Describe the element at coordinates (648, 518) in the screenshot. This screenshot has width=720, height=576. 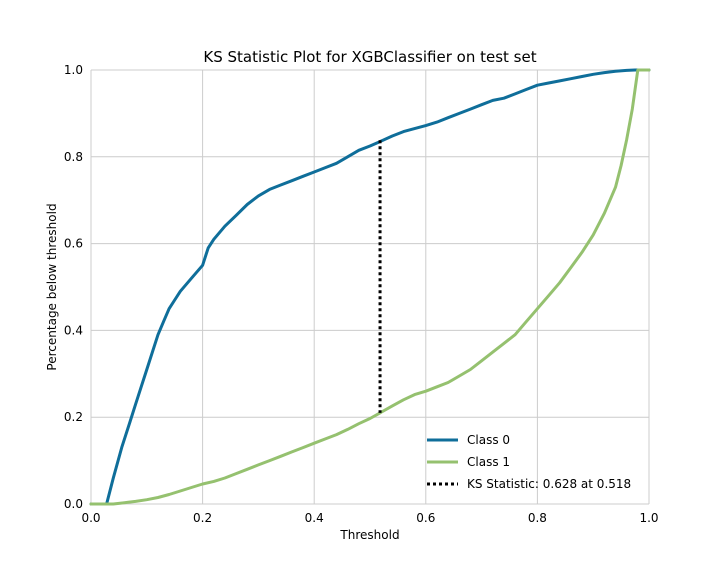
I see `x-tick-label: 1.0` at that location.